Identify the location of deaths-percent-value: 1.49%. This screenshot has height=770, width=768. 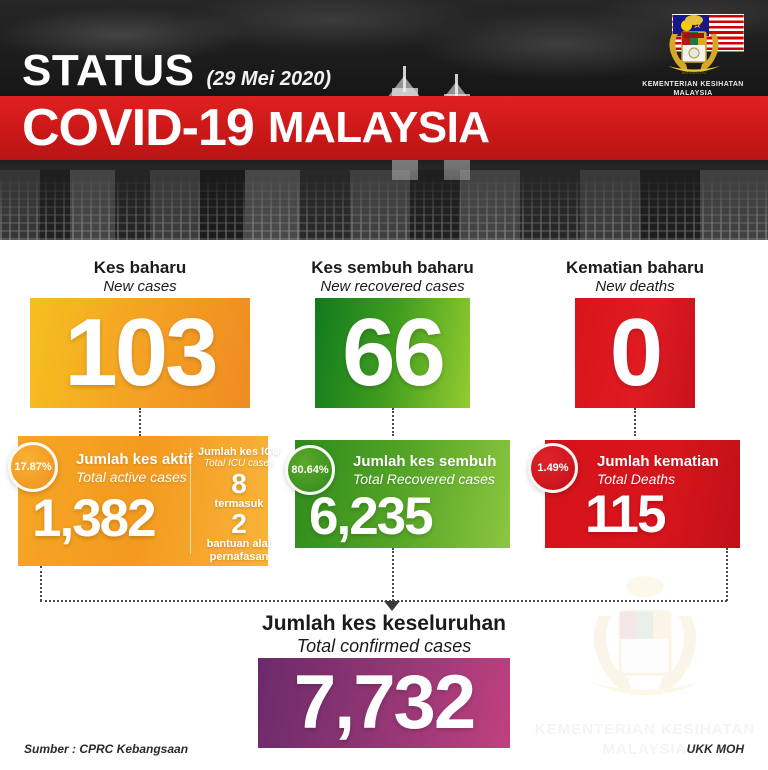
(553, 468).